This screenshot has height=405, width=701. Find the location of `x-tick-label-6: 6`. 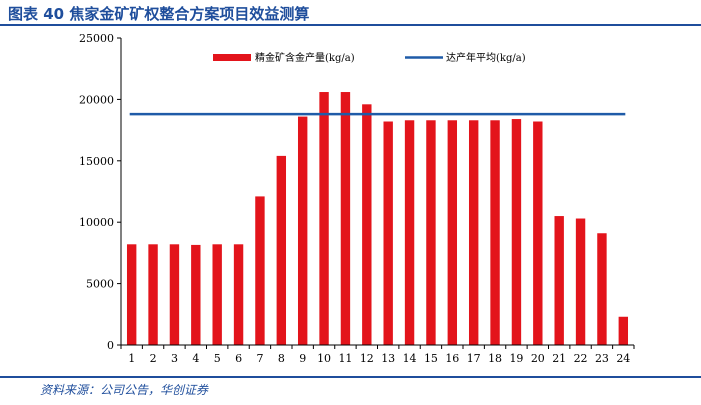

x-tick-label-6: 6 is located at coordinates (238, 358).